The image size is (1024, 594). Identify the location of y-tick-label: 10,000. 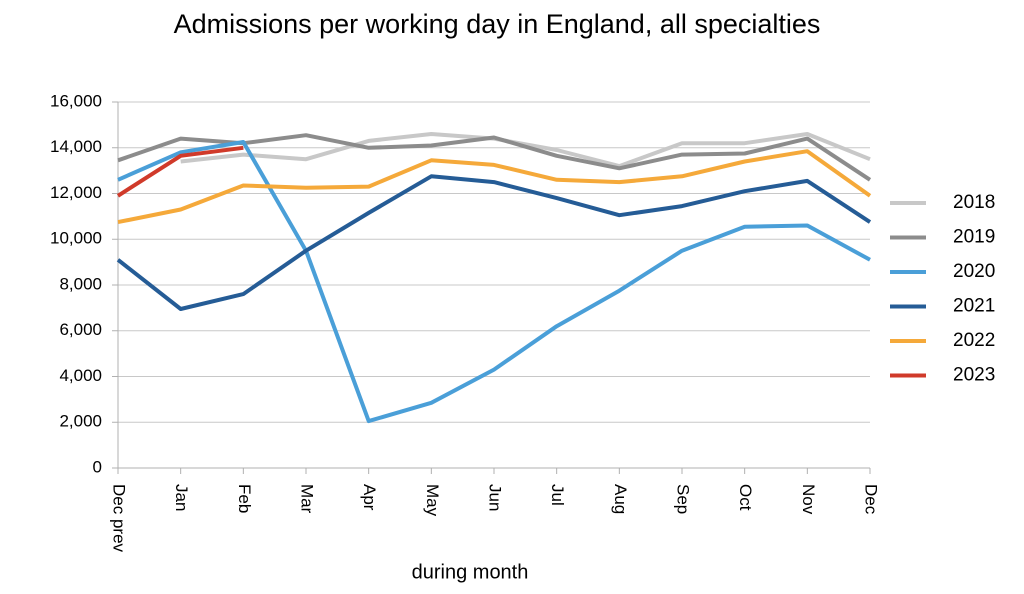
(76, 238).